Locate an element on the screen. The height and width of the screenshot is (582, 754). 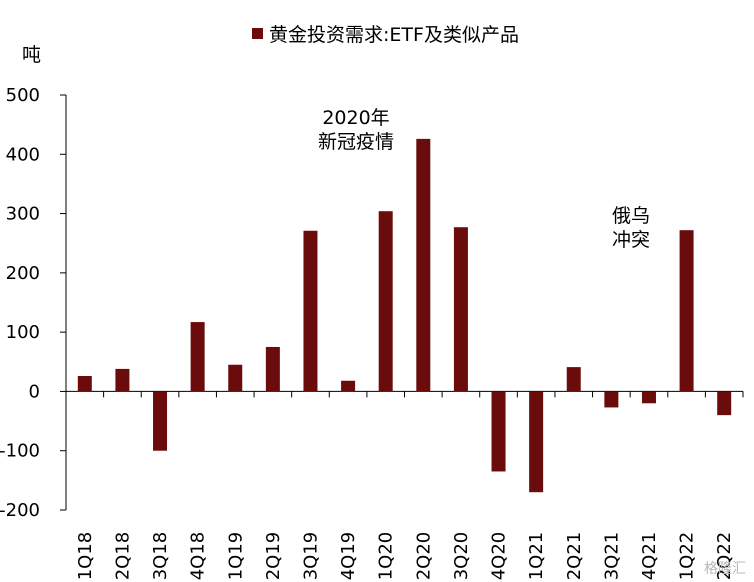
x-tick-label: 4Q18 is located at coordinates (198, 556).